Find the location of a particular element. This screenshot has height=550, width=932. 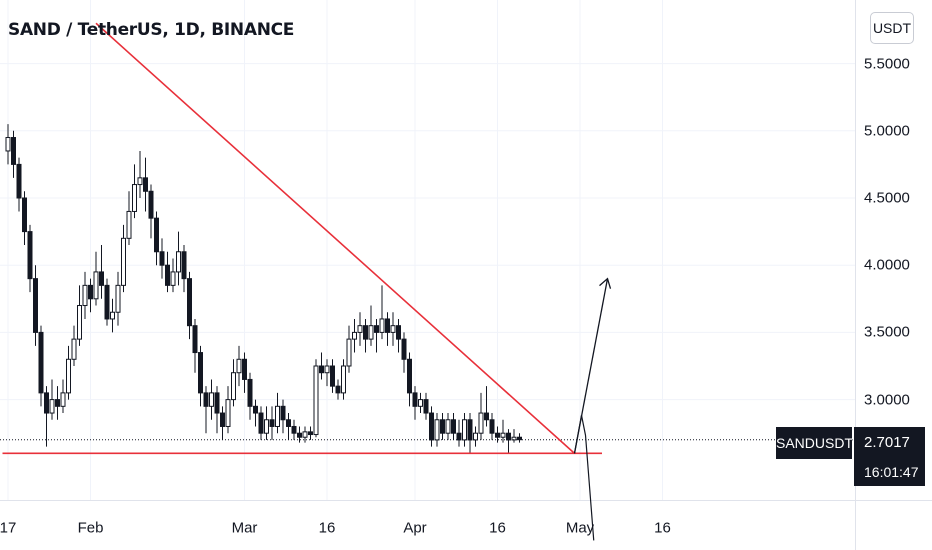

last-price-badge: 2.7017 is located at coordinates (889, 443).